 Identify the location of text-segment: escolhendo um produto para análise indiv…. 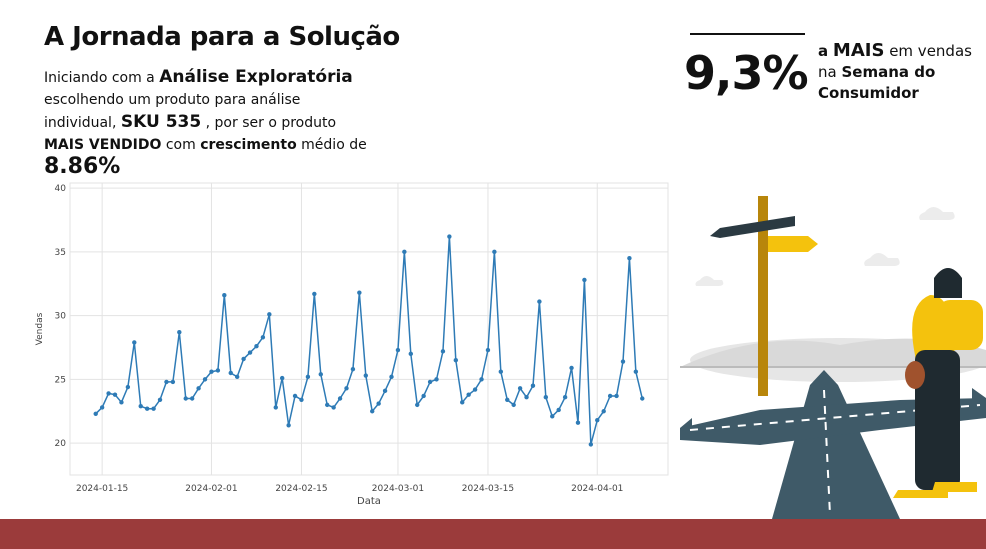
(172, 111).